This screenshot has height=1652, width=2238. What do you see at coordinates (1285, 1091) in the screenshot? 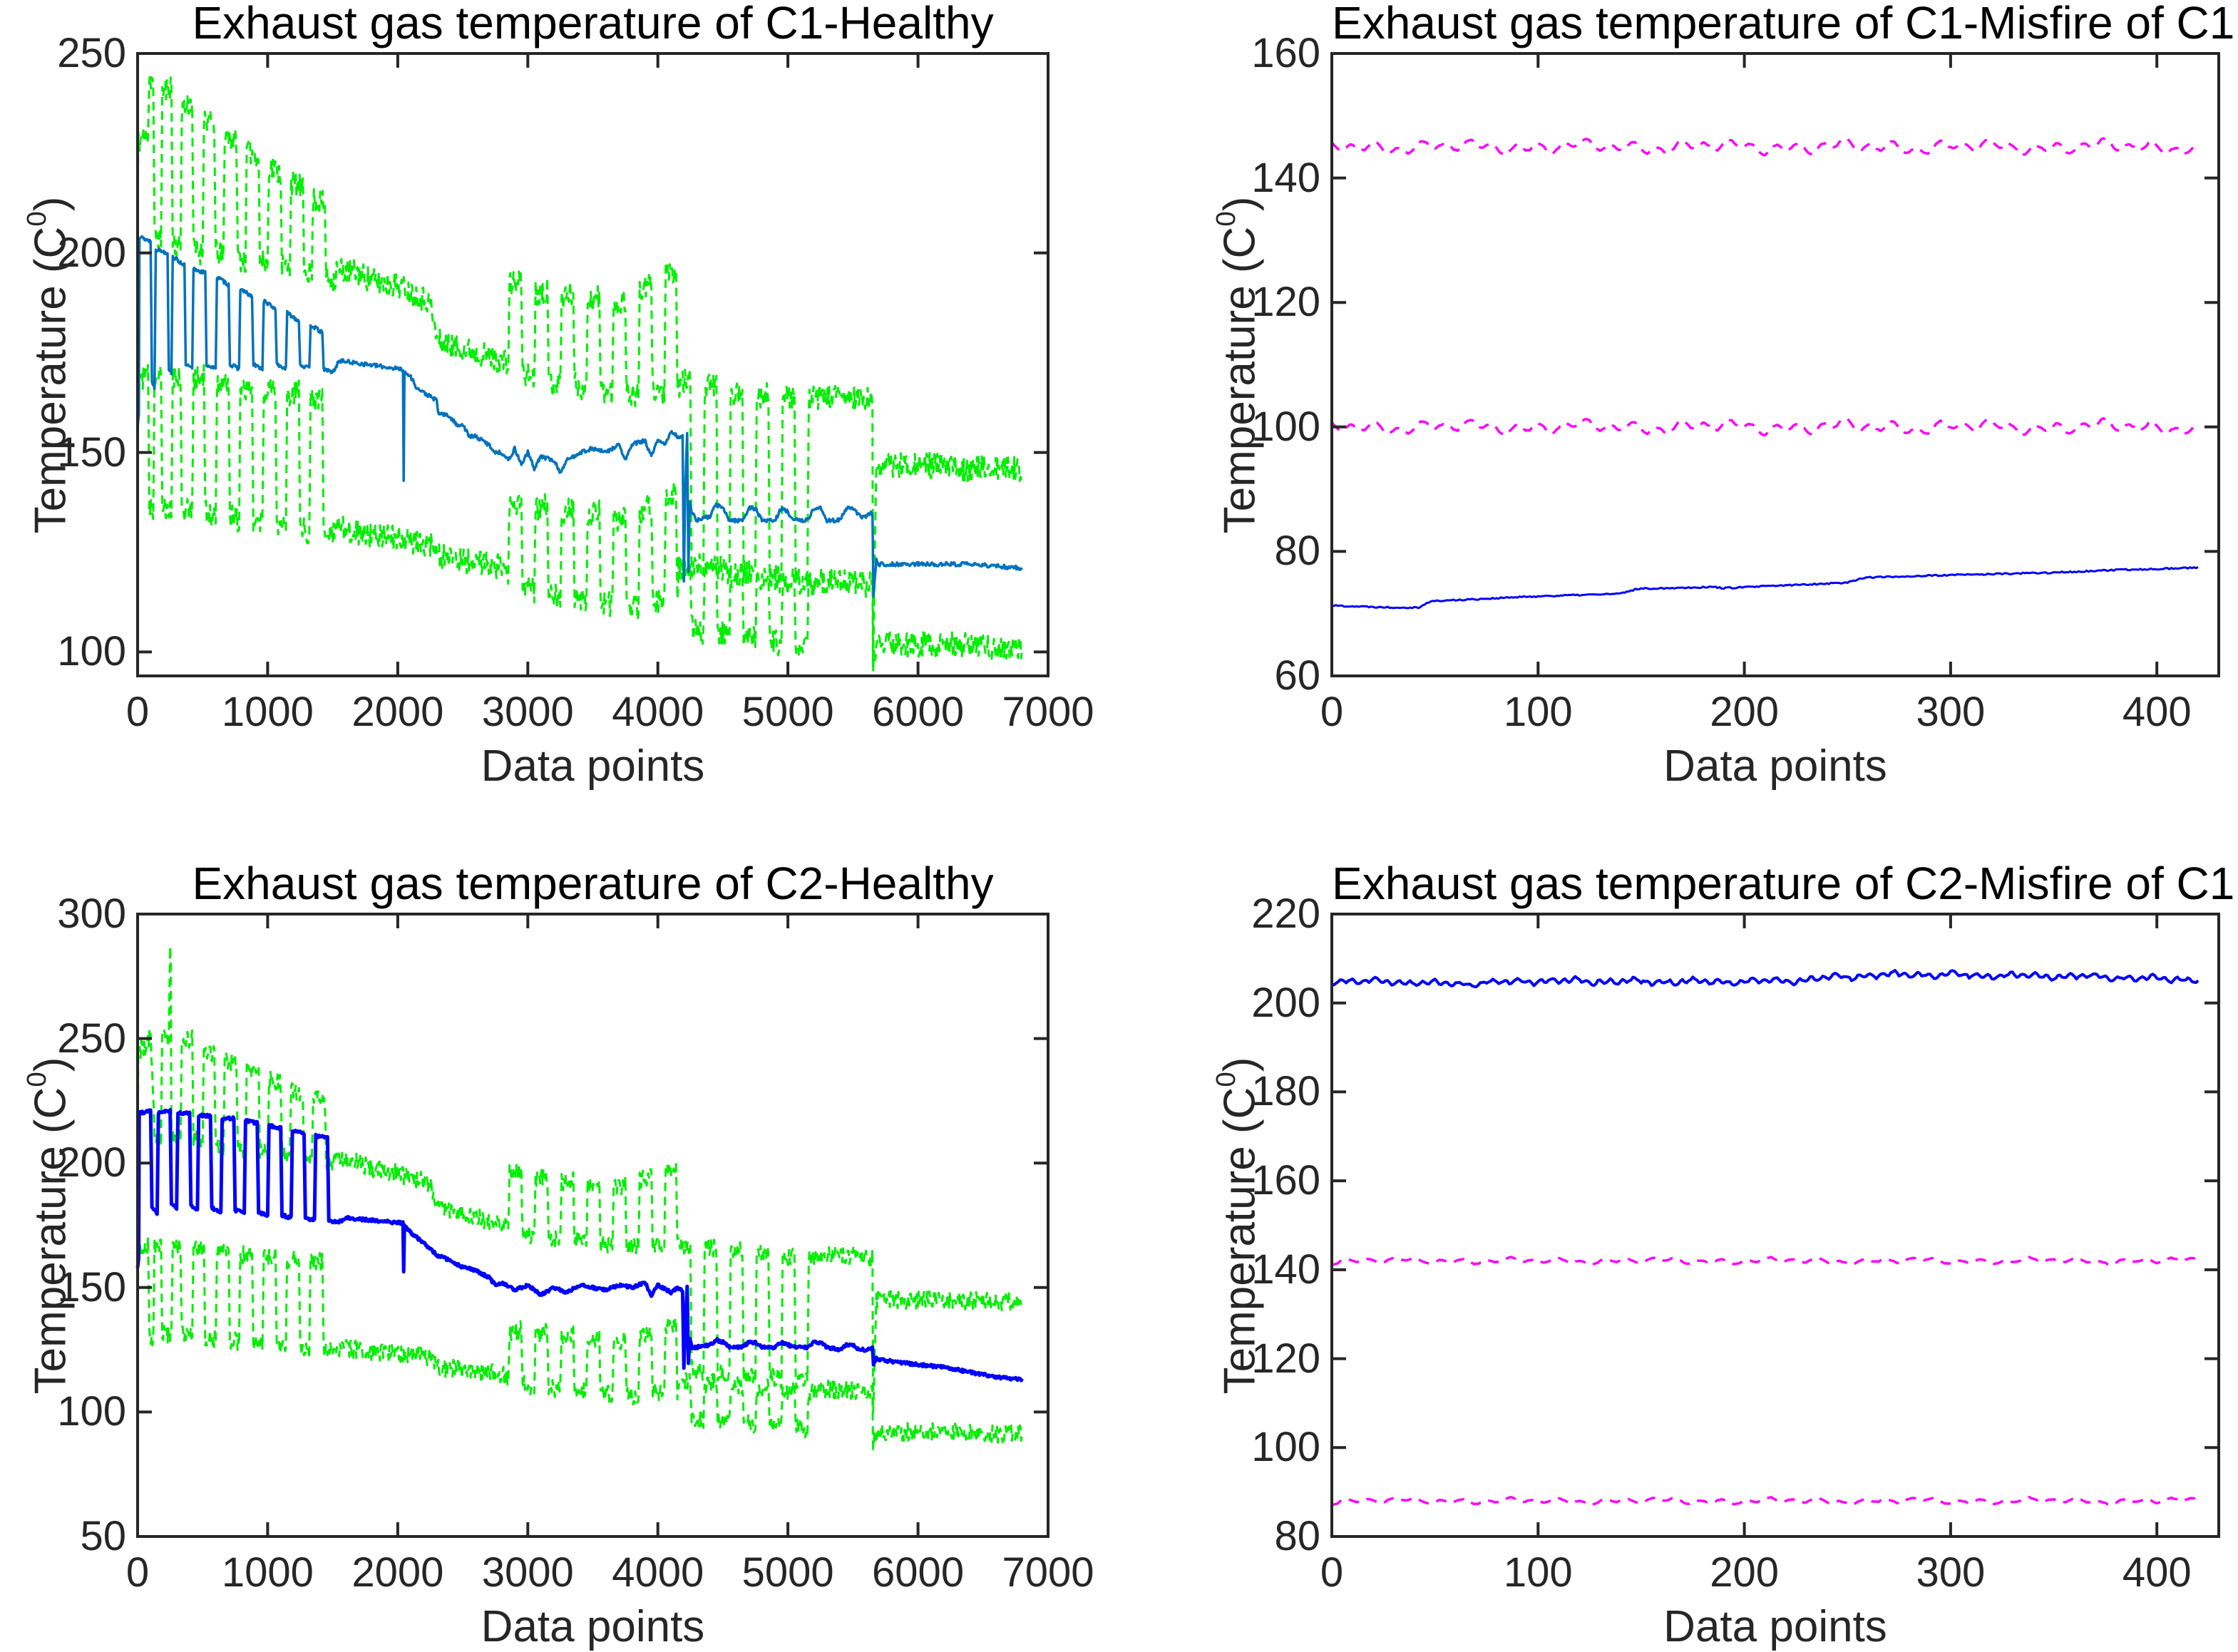
I see `y-tick-label: 180` at bounding box center [1285, 1091].